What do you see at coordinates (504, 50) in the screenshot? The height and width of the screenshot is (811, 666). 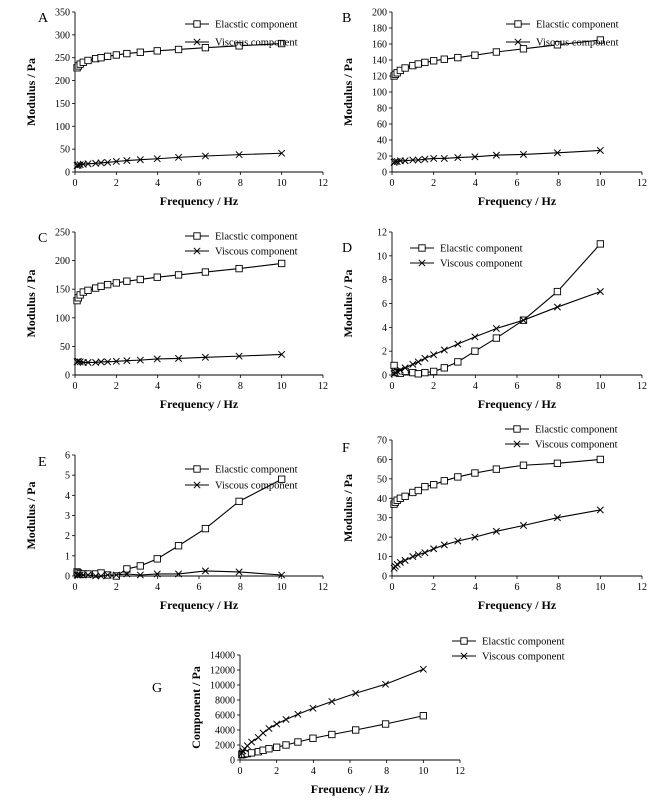 I see `series-elastic: Elacstic component` at bounding box center [504, 50].